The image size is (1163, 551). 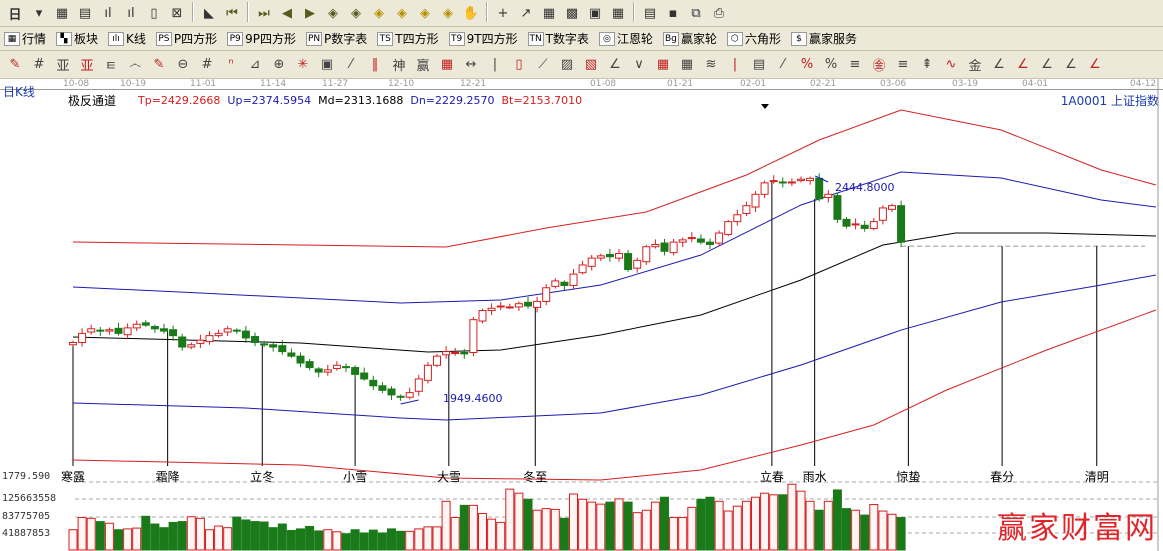 I want to click on drawing-tool-icon: ⇞, so click(x=927, y=64).